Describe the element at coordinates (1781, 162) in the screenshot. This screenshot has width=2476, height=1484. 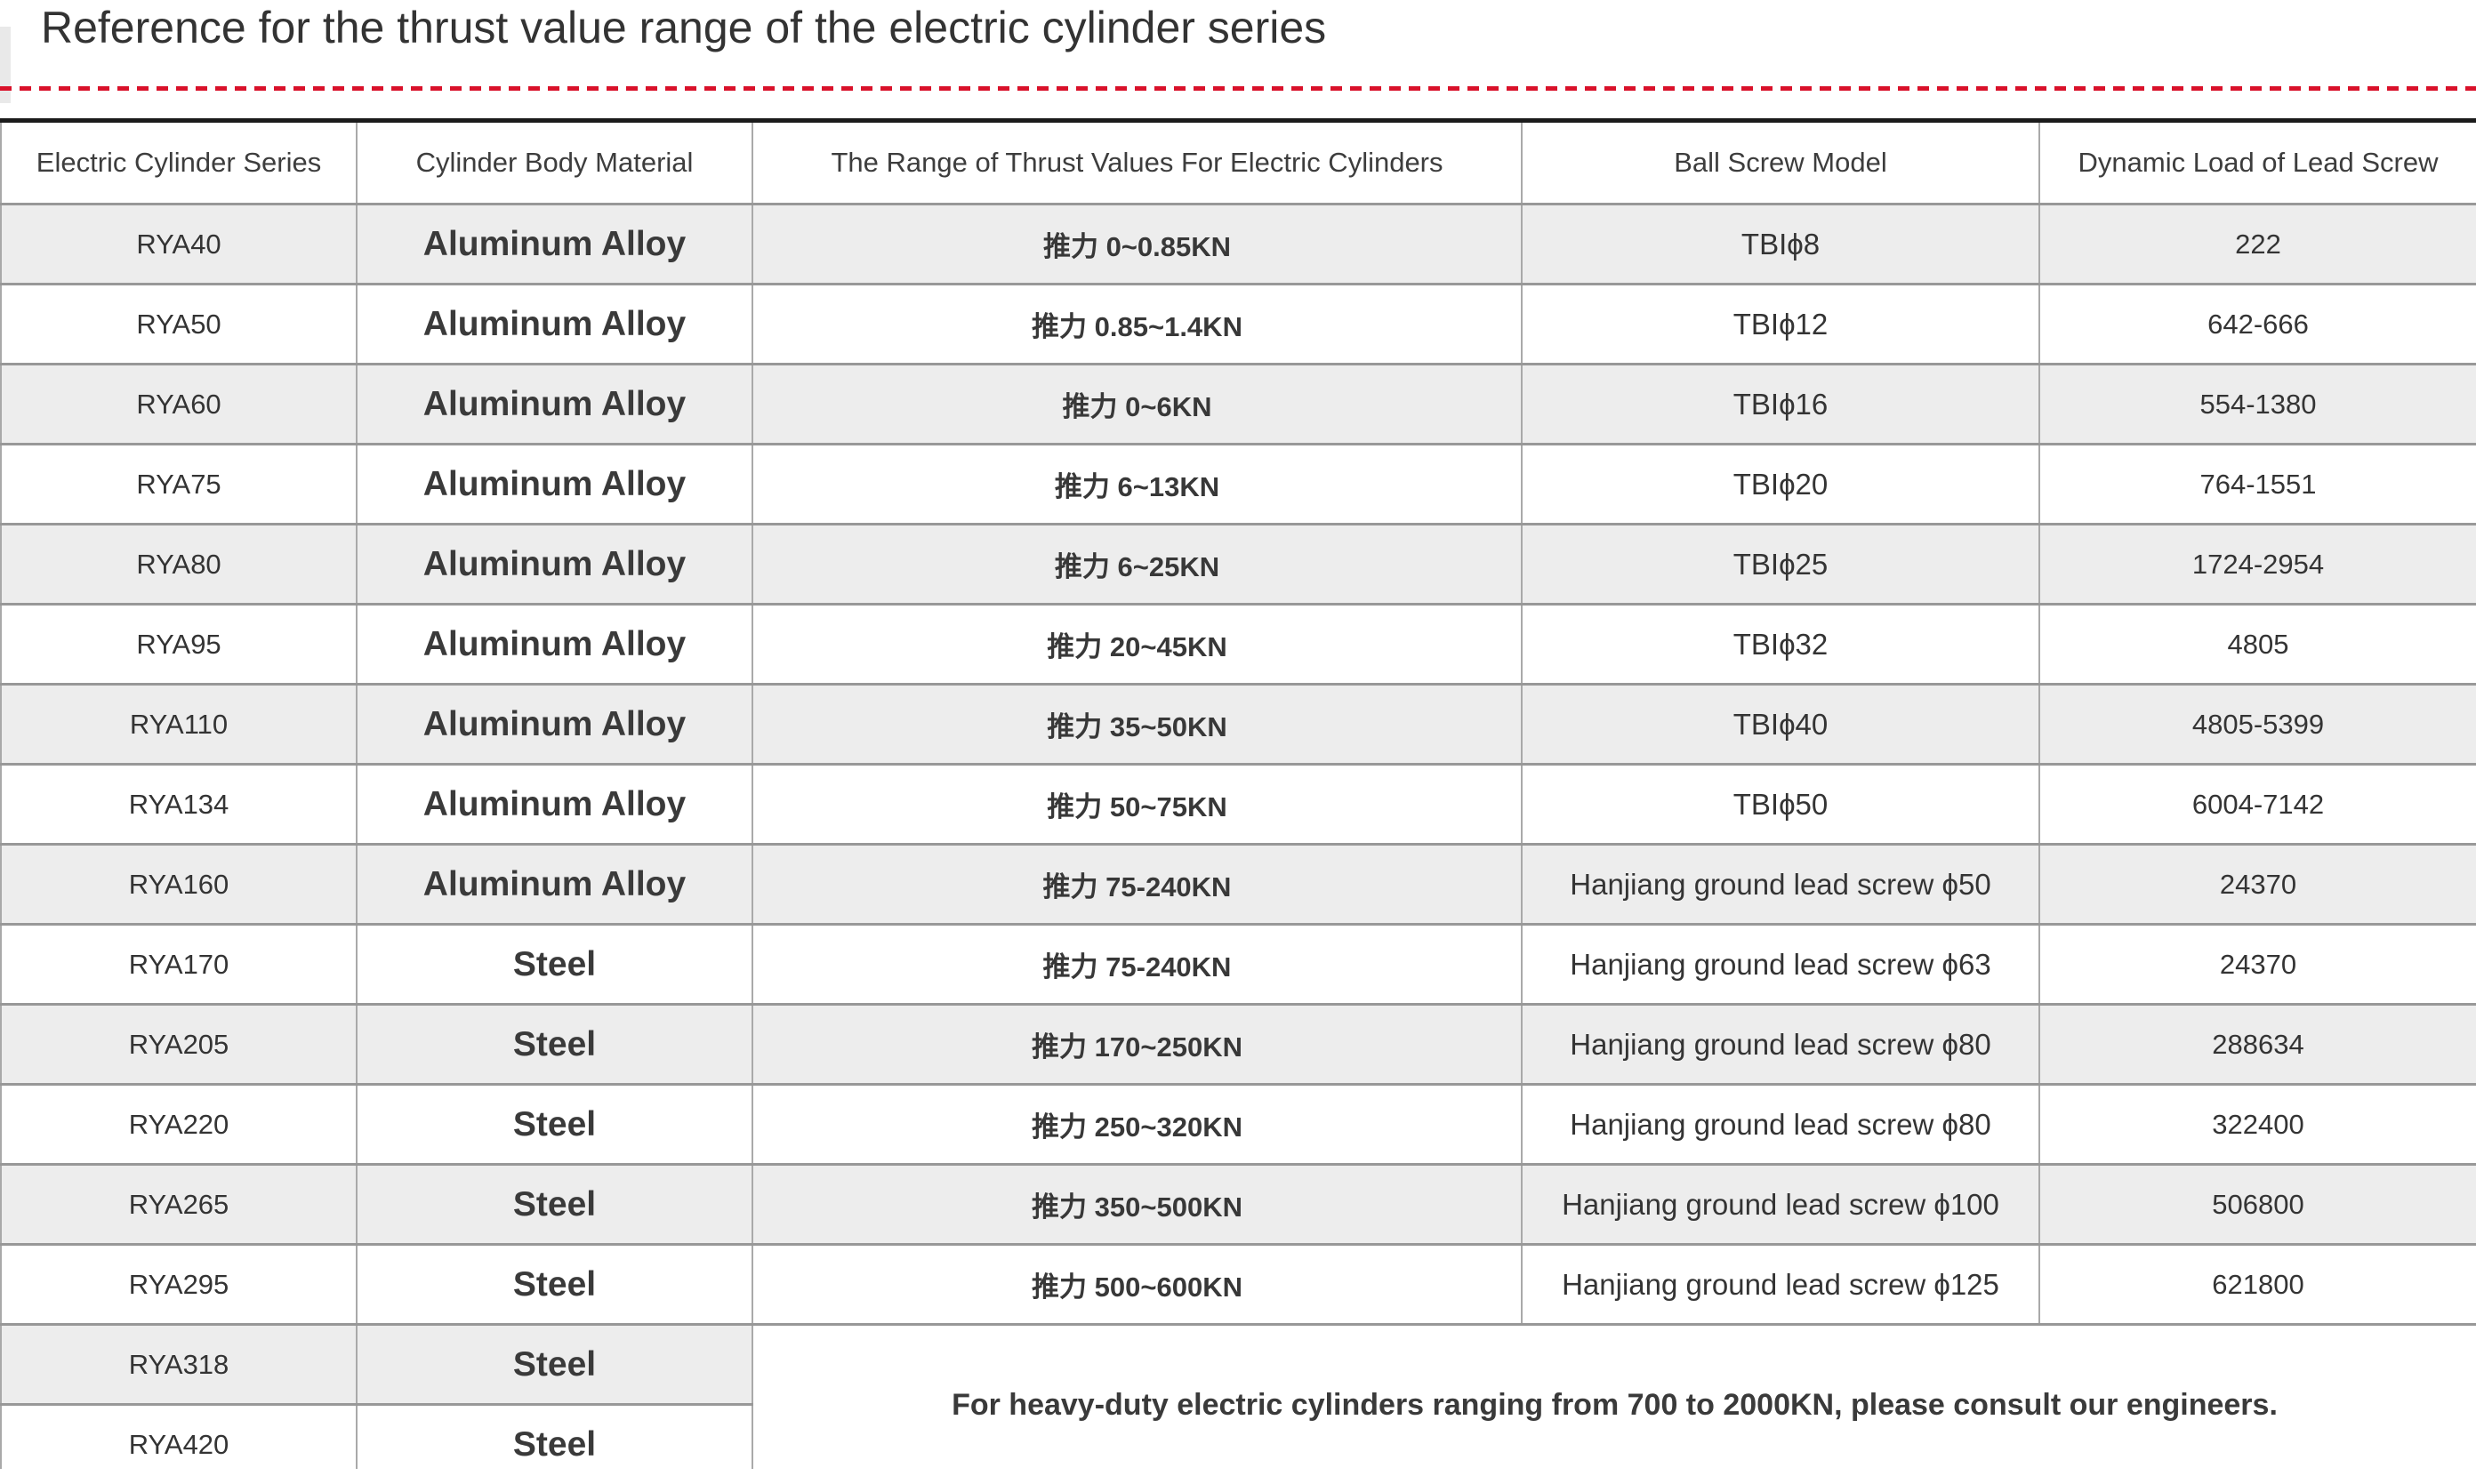
I see `col-header-ball-screw: Ball Screw Model` at that location.